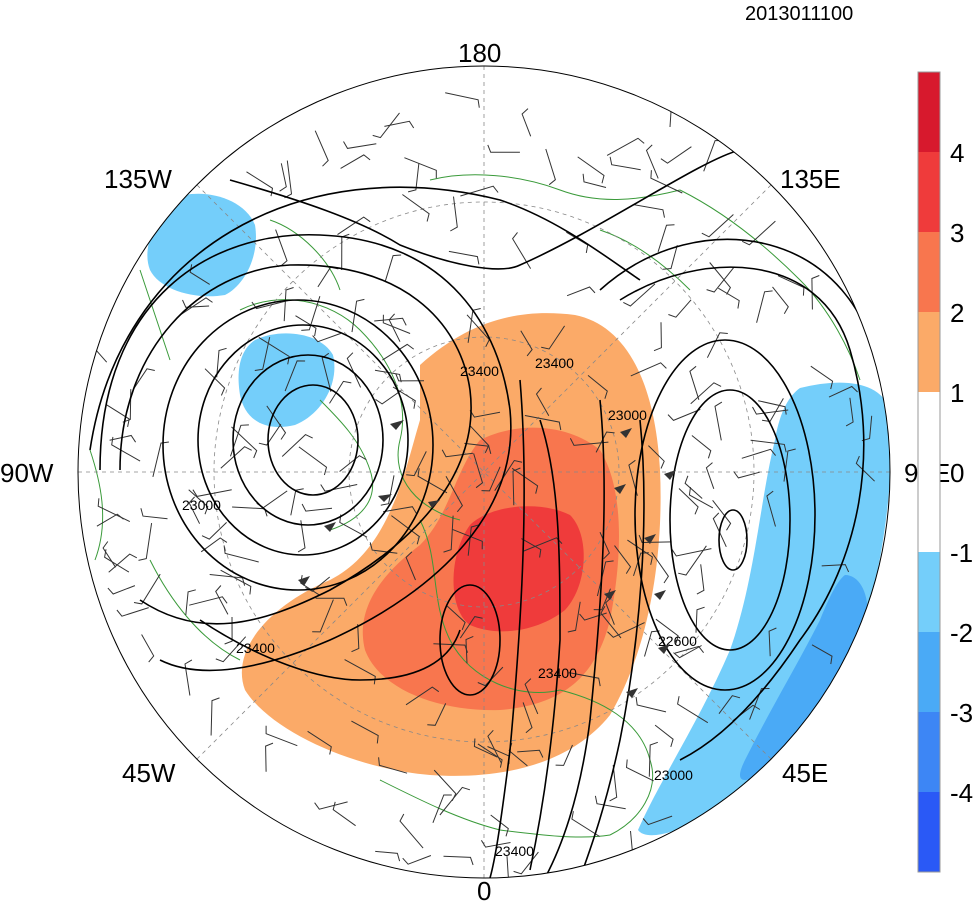 This screenshot has height=906, width=976. I want to click on contour-label: 23400, so click(479, 371).